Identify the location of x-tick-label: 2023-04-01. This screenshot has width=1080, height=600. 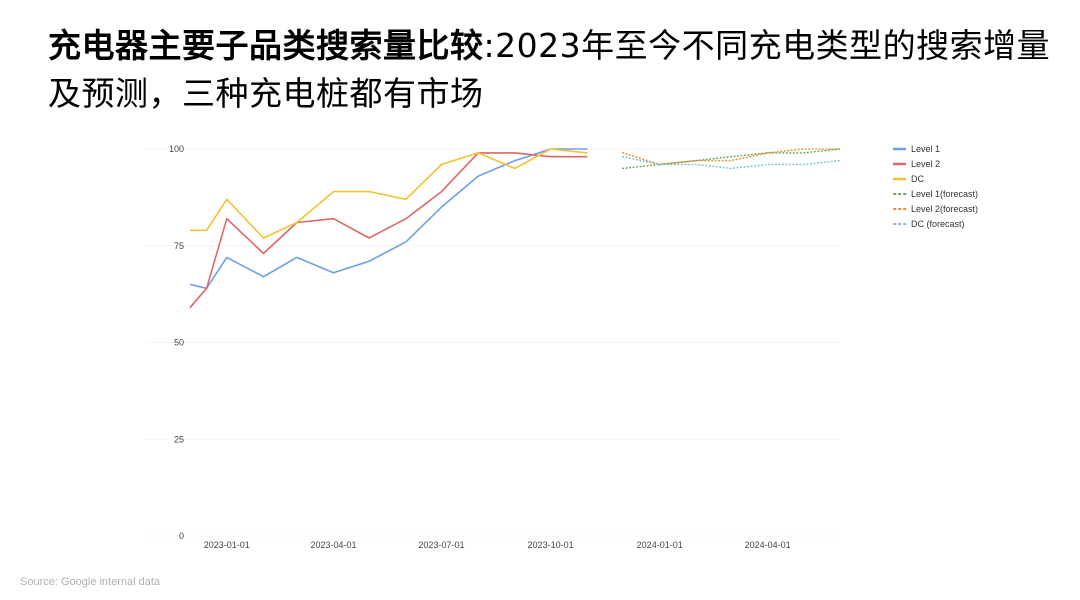
(333, 545).